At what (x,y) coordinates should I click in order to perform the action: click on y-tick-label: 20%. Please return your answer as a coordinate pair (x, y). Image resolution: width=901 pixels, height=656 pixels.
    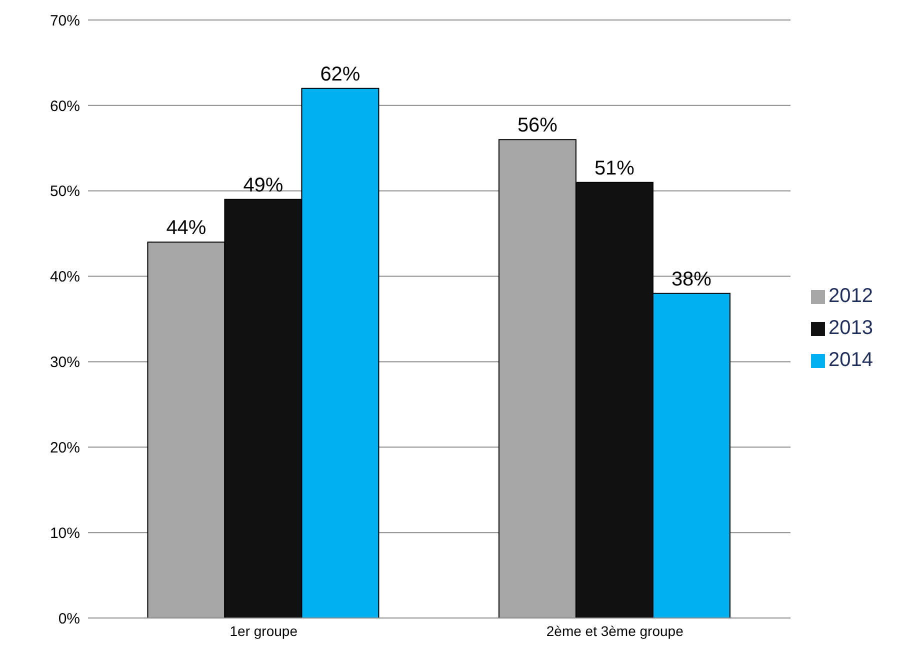
    Looking at the image, I should click on (65, 447).